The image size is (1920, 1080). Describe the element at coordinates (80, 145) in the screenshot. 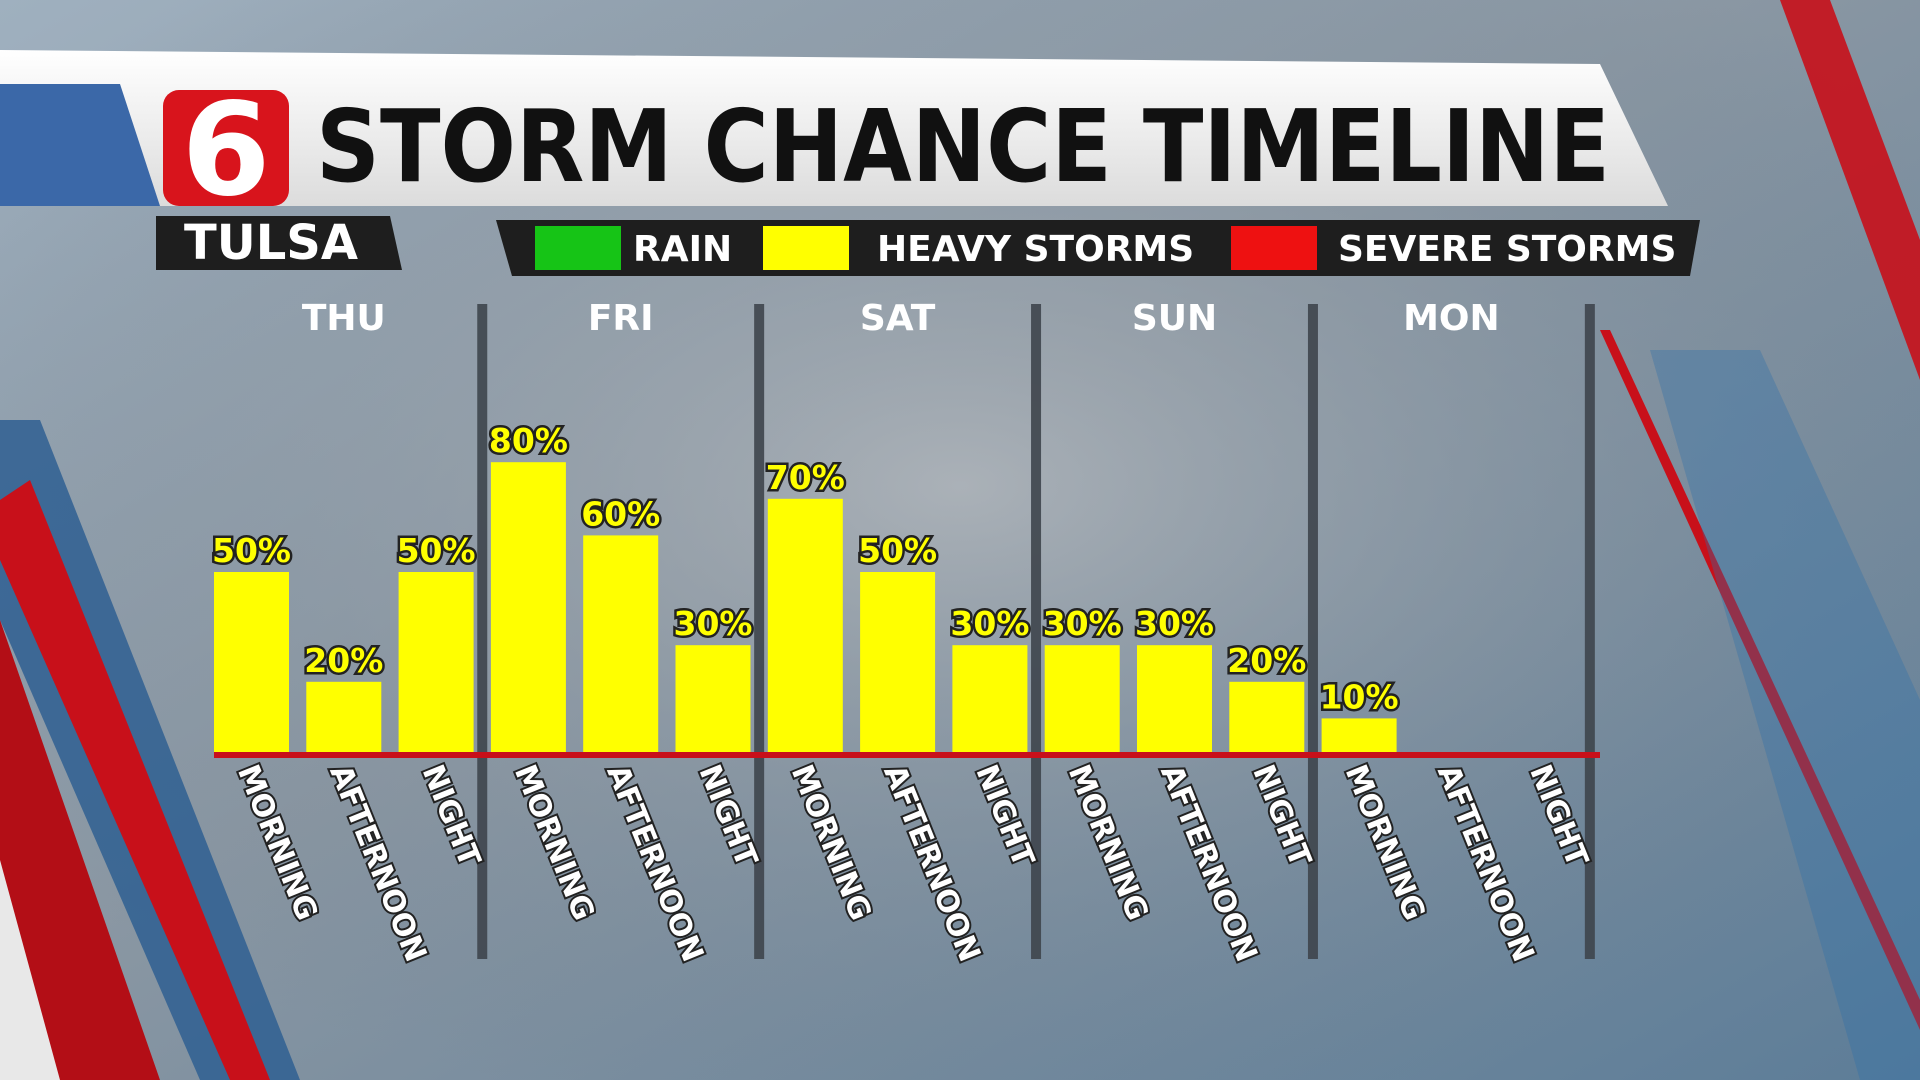

I see `header-accent` at that location.